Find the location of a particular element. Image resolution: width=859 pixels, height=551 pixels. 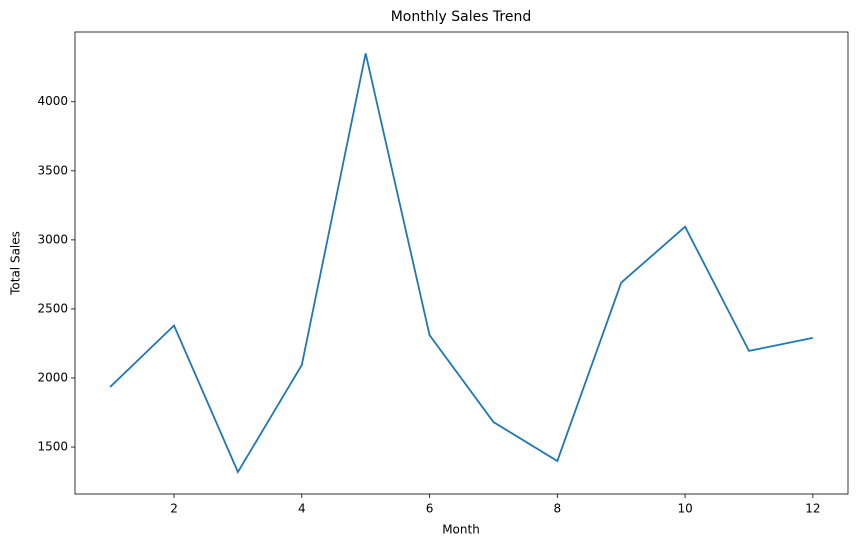

x-tick-label: 12 is located at coordinates (812, 509).